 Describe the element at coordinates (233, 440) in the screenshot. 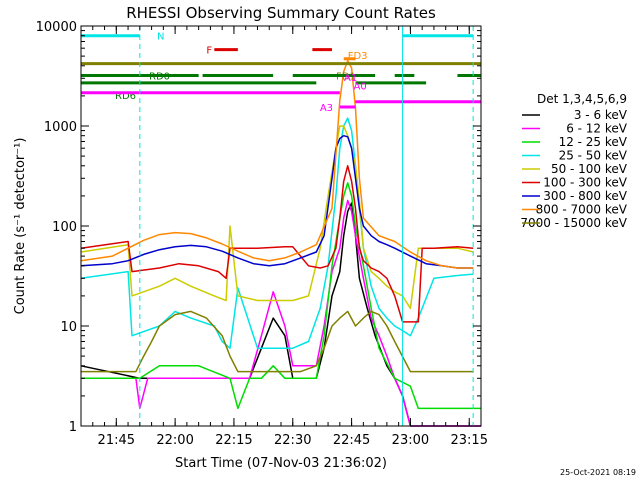

I see `x-tick-label: 22:15` at that location.